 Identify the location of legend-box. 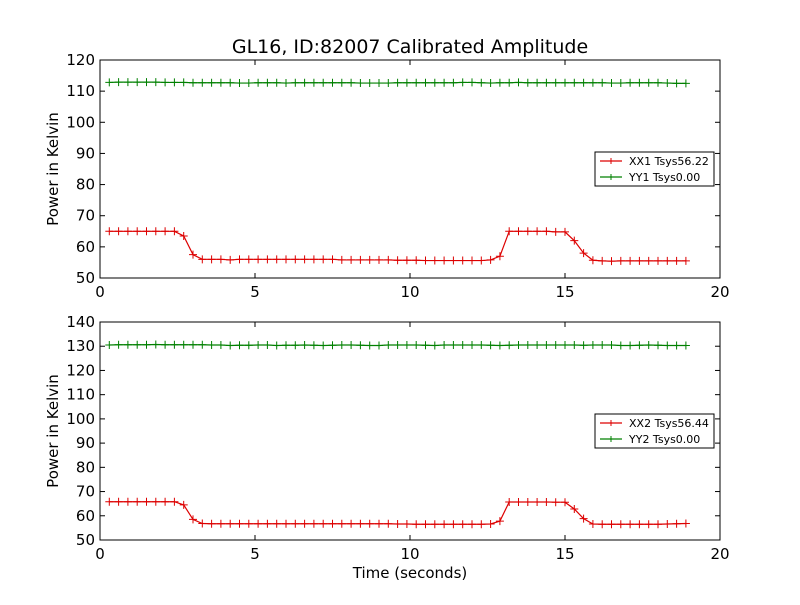
(654, 169).